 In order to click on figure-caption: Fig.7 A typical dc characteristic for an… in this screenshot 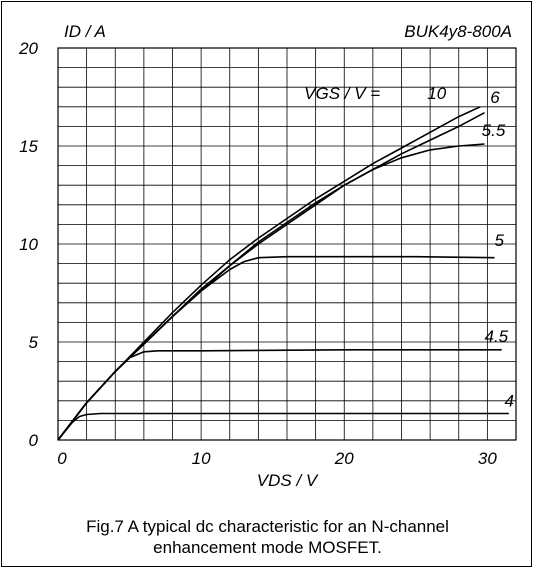, I will do `click(267, 537)`.